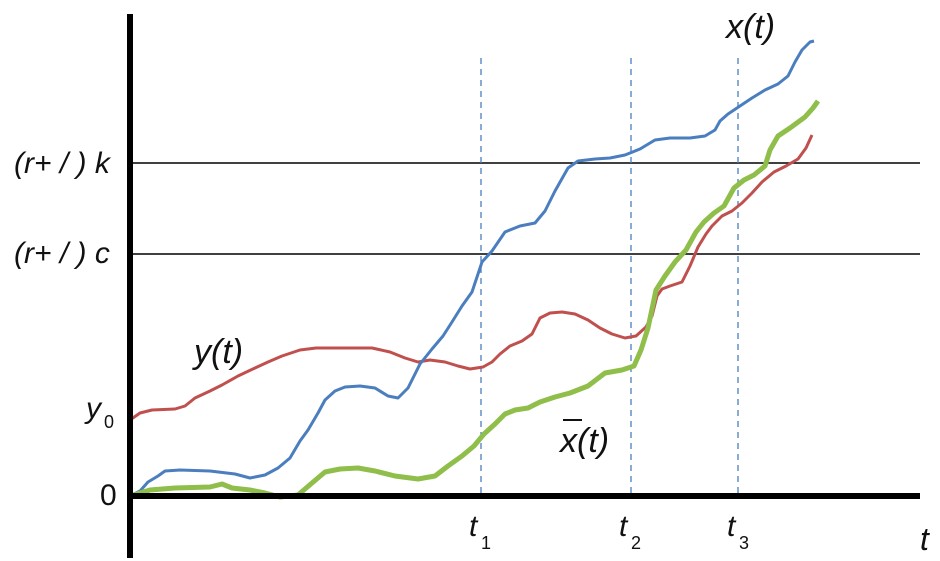 The width and height of the screenshot is (940, 561). What do you see at coordinates (93, 408) in the screenshot?
I see `y0-label: y` at bounding box center [93, 408].